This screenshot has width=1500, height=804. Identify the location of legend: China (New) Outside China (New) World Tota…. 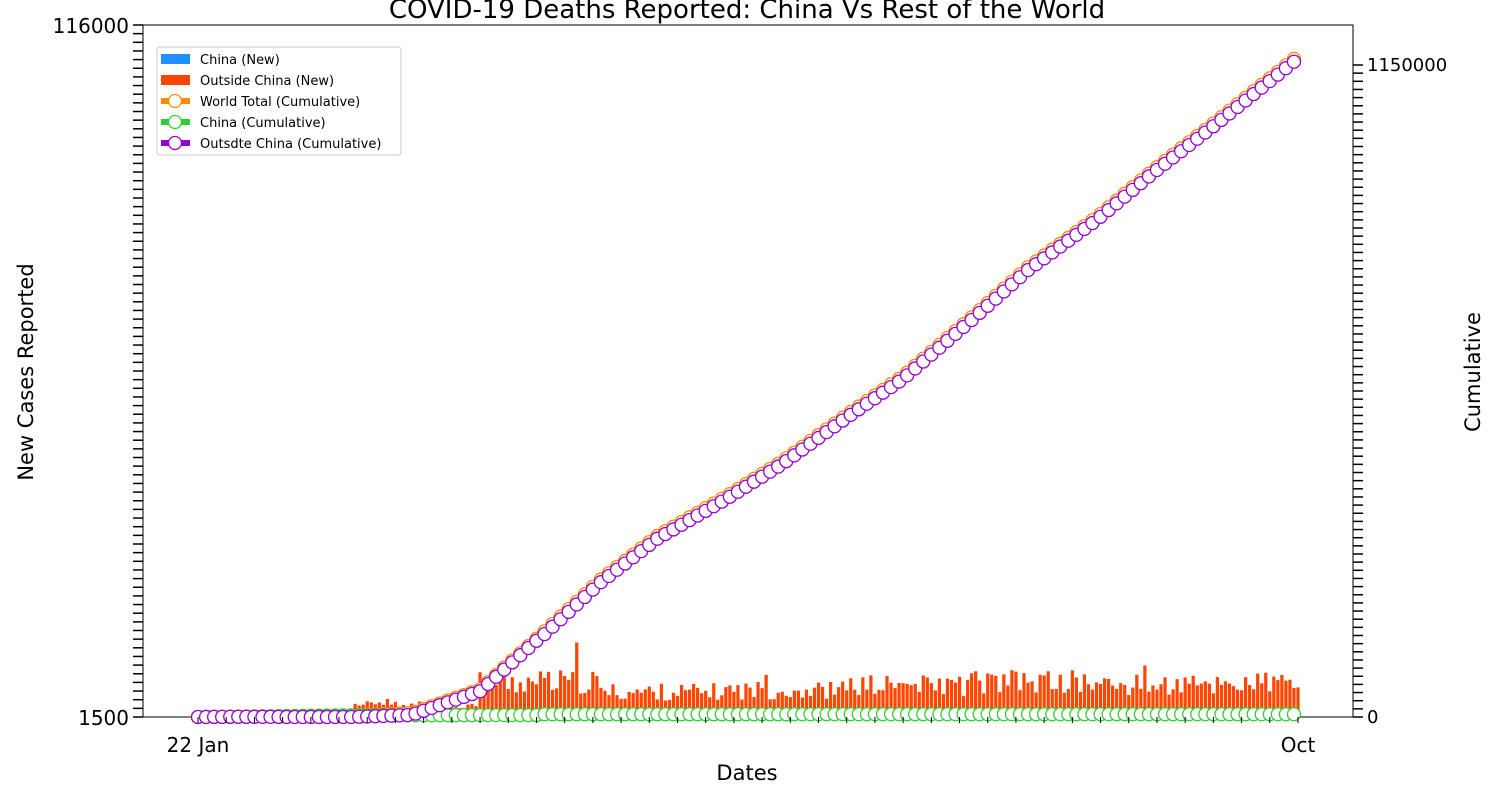
(279, 101).